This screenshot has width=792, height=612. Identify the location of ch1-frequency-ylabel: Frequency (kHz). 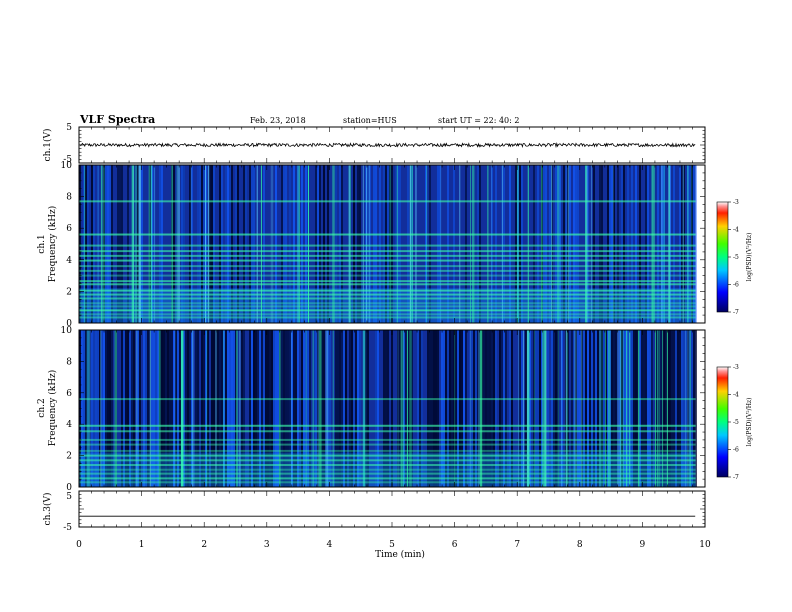
(52, 244).